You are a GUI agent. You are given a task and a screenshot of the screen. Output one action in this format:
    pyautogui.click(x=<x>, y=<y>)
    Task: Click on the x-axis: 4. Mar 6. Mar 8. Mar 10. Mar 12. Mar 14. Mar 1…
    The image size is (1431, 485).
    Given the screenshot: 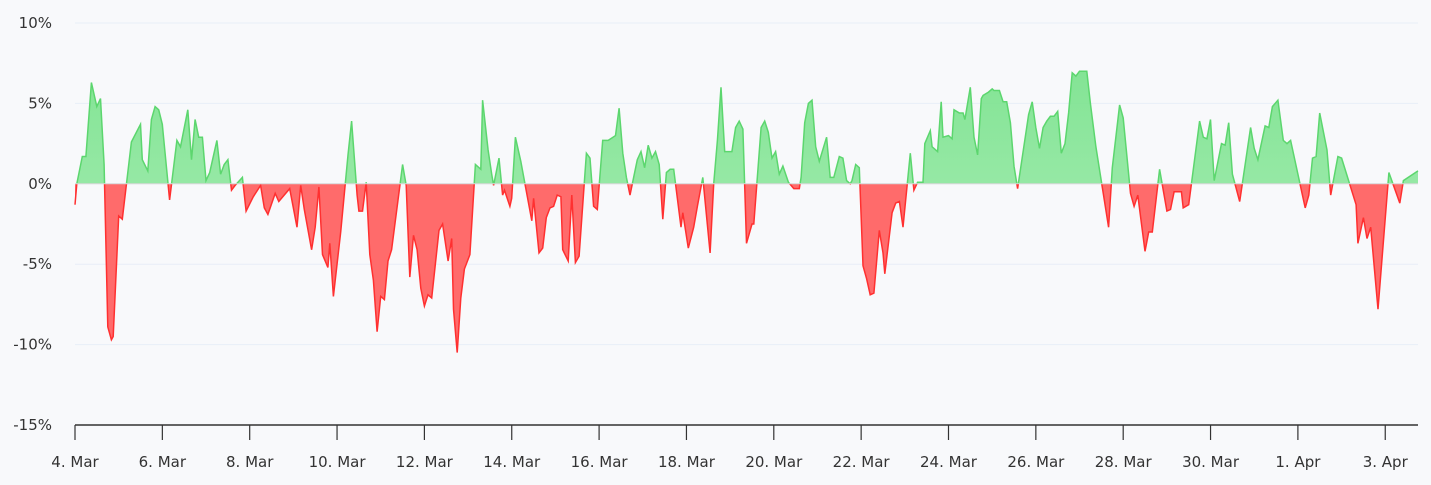 What is the action you would take?
    pyautogui.click(x=734, y=447)
    